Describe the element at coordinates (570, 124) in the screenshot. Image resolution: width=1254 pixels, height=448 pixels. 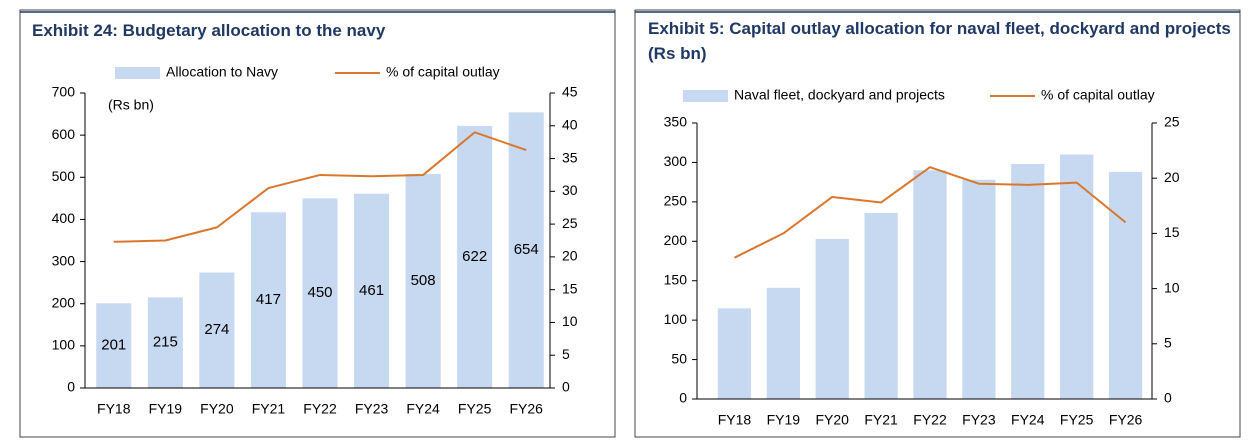
I see `y2-tick-label: 40` at that location.